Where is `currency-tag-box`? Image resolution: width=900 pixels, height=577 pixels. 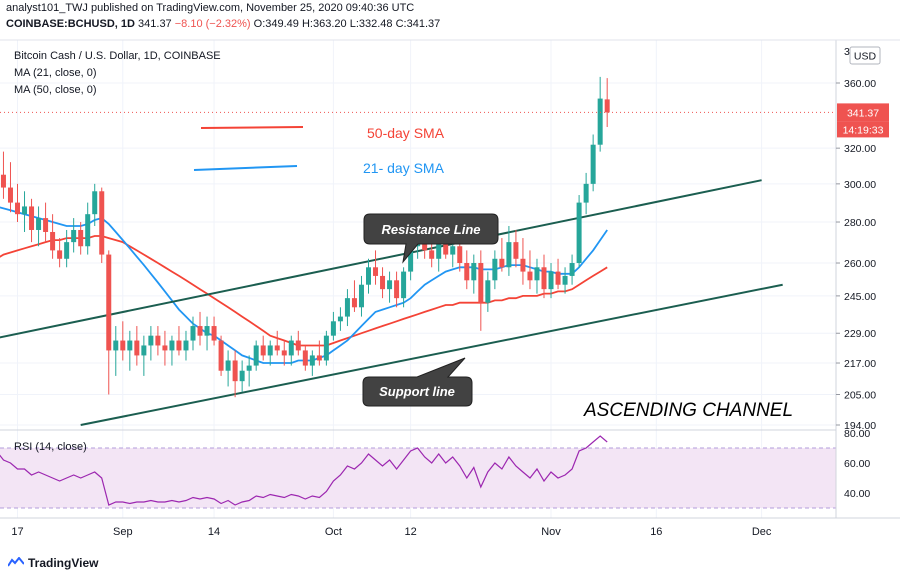 currency-tag-box is located at coordinates (865, 55).